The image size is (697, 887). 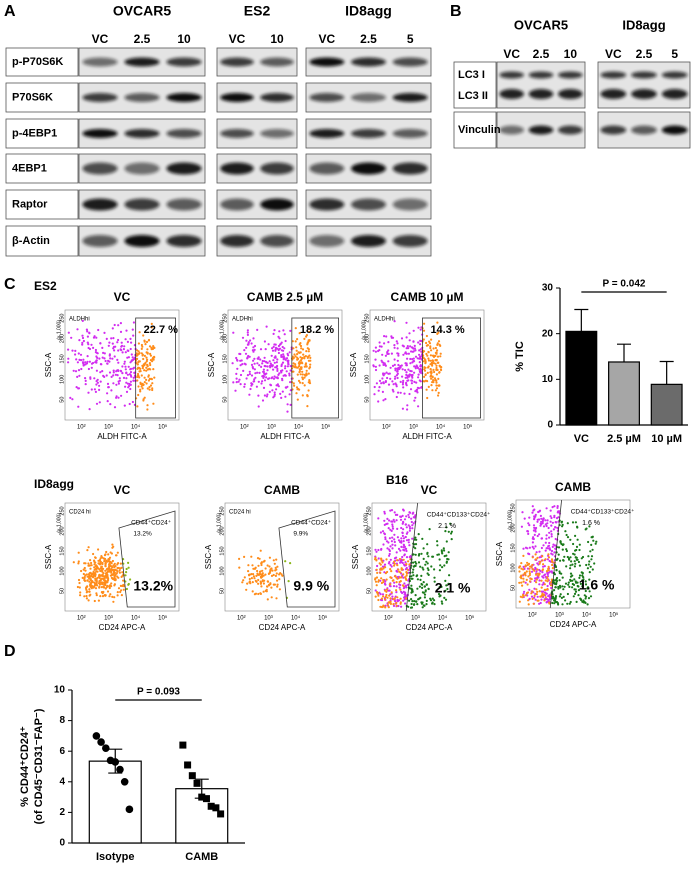 I want to click on data-point, so click(x=101, y=742).